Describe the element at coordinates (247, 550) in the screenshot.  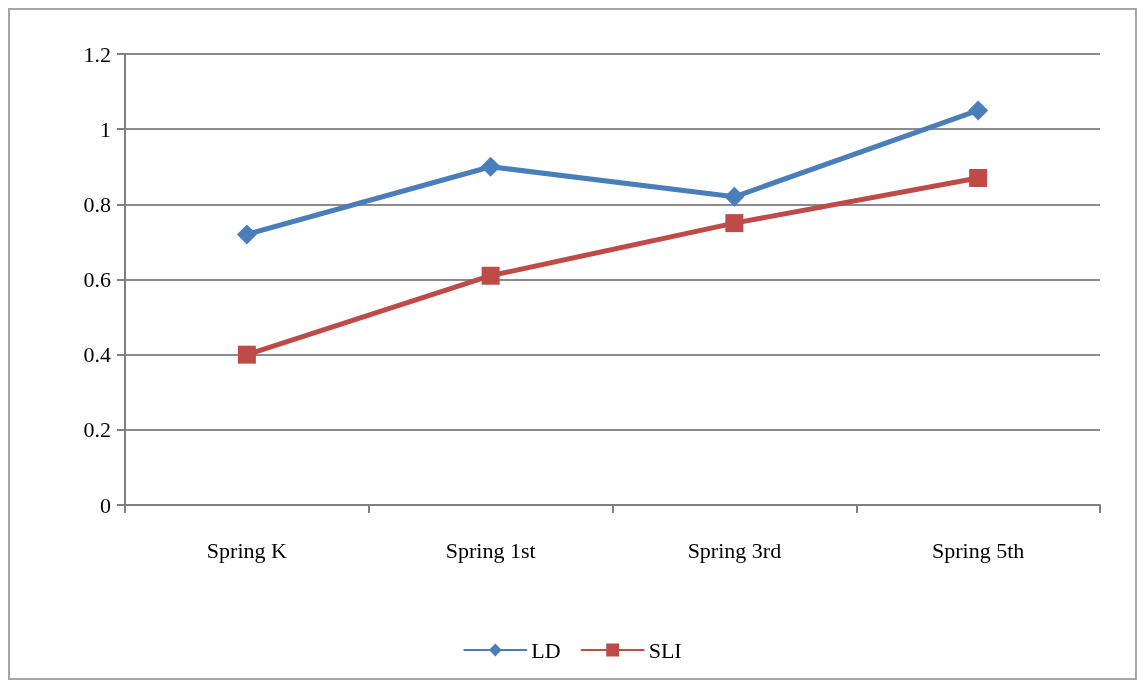
I see `x-tick-label: Spring K` at that location.